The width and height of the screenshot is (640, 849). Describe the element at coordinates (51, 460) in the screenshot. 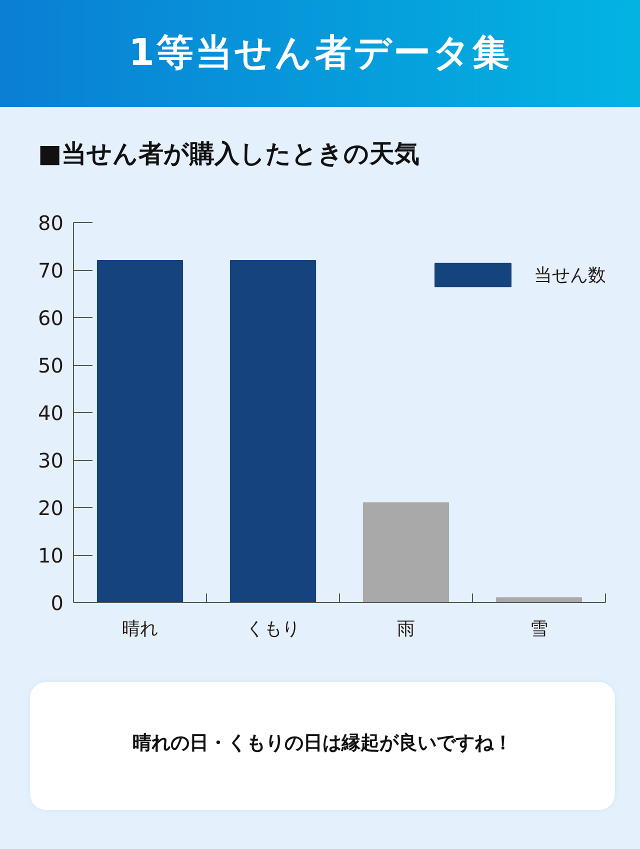

I see `y-tick-label: 30` at that location.